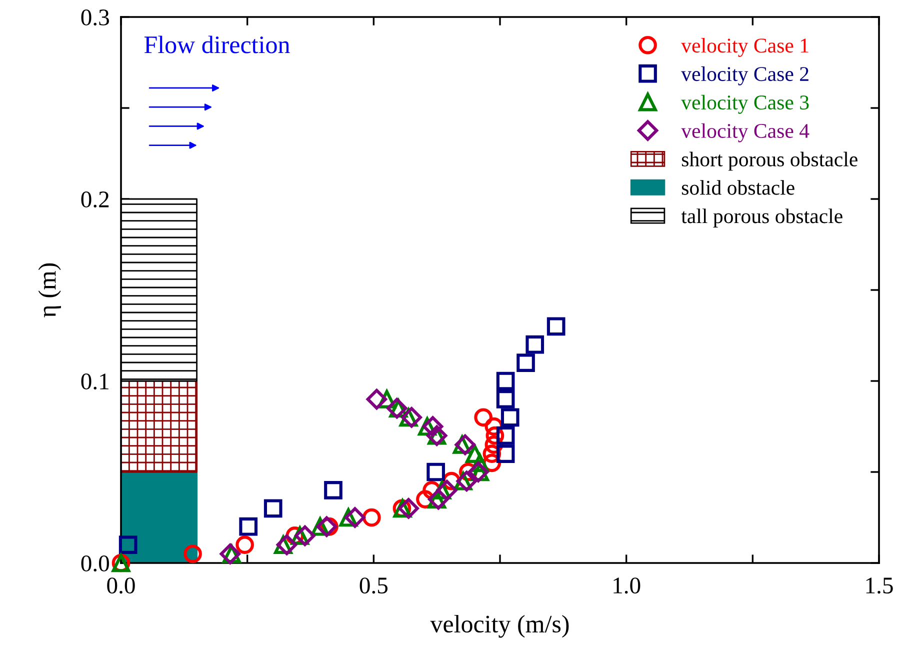 The width and height of the screenshot is (899, 666). Describe the element at coordinates (738, 187) in the screenshot. I see `legend-label: solid obstacle` at that location.